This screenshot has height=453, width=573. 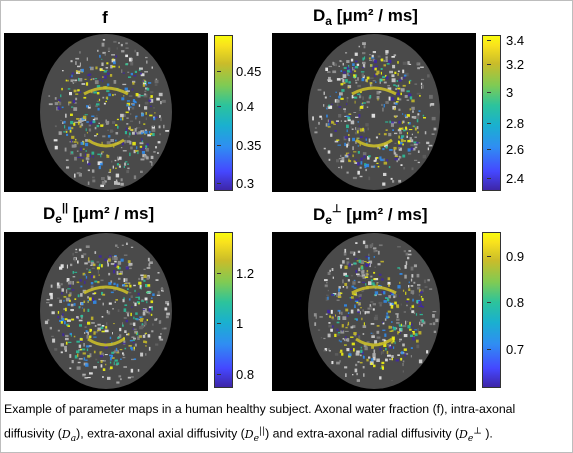 I want to click on corpus-callosum, so click(x=374, y=117).